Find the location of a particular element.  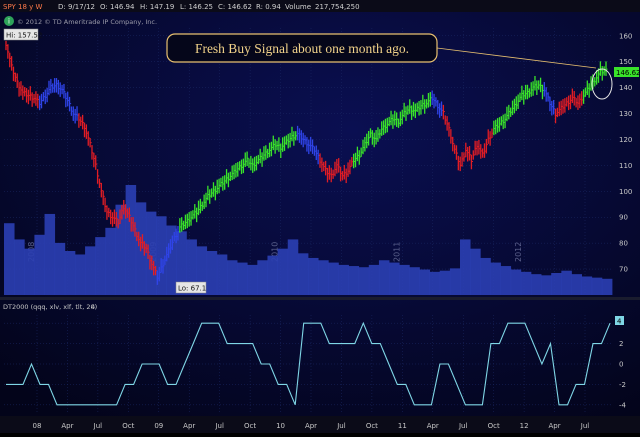

symbol-label: SPY 18 y W is located at coordinates (23, 7).